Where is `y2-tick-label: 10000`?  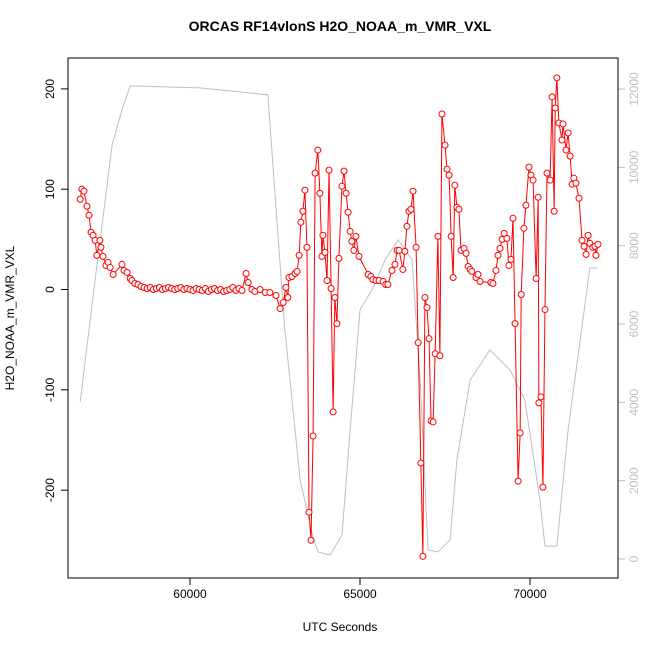 y2-tick-label: 10000 is located at coordinates (634, 167).